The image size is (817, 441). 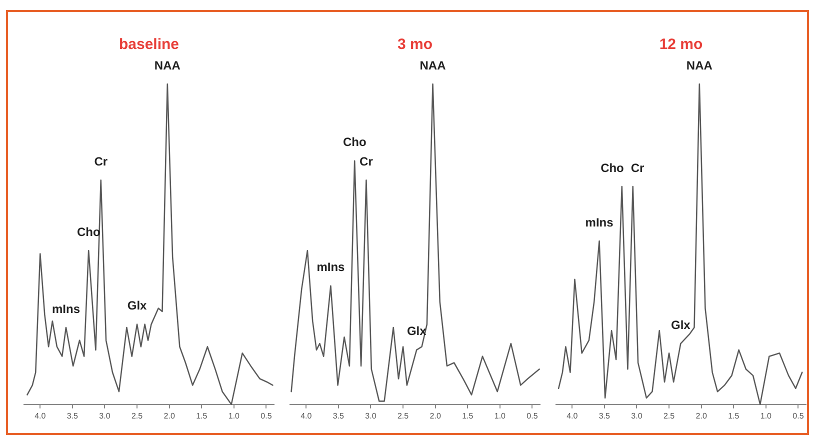 I want to click on chart-title: baseline, so click(x=149, y=45).